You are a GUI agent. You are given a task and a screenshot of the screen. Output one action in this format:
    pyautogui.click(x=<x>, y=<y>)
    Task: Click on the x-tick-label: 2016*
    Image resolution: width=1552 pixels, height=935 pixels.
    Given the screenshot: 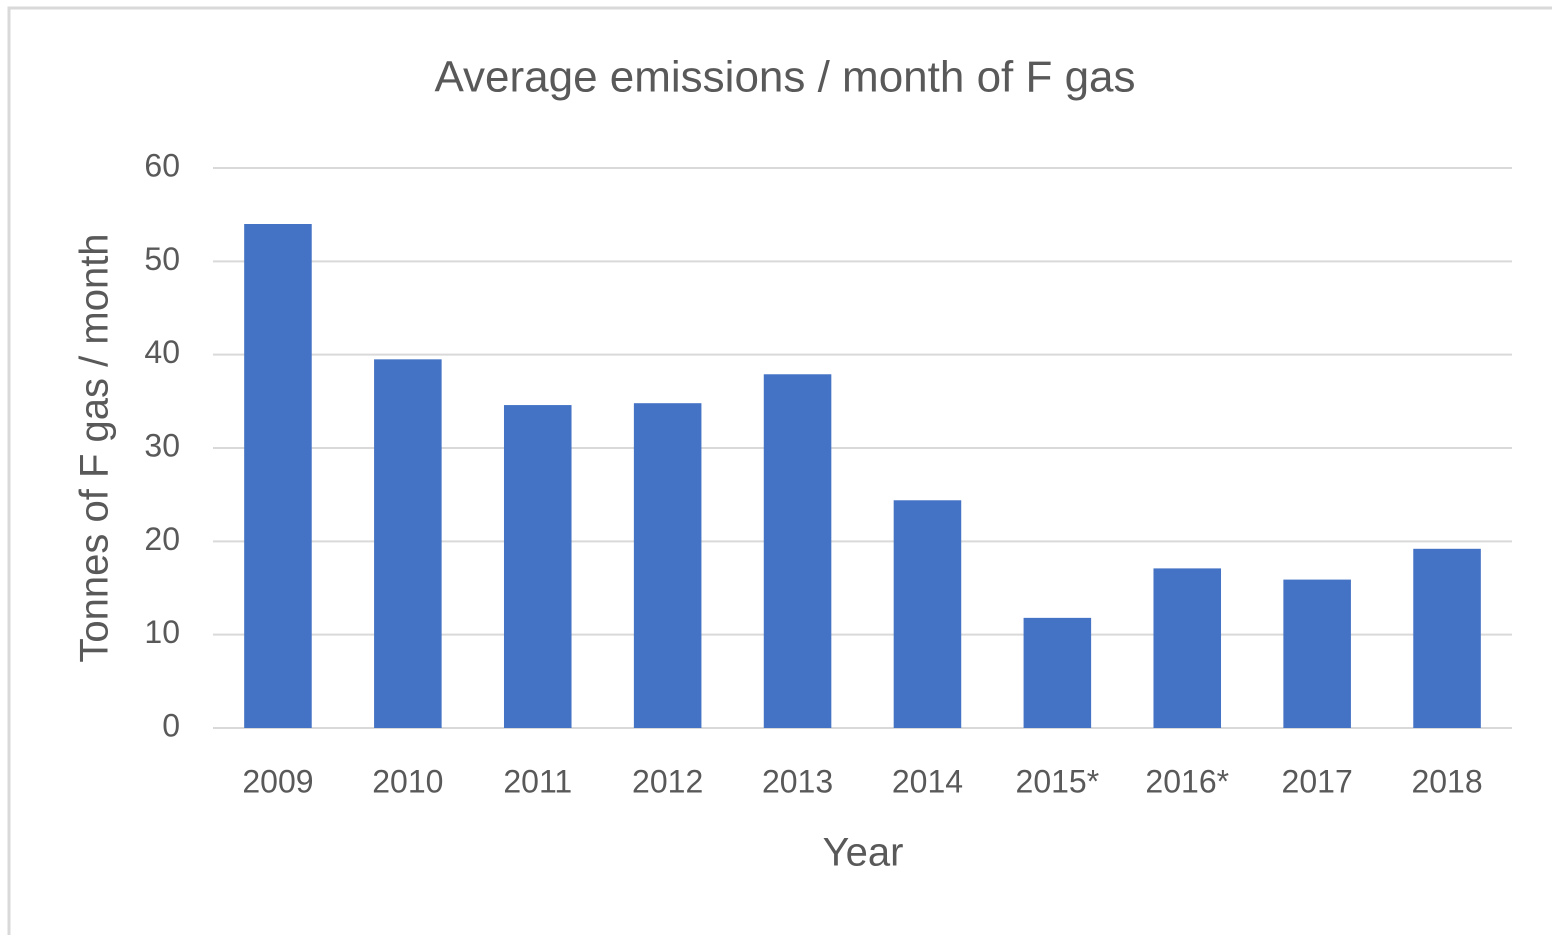 What is the action you would take?
    pyautogui.click(x=1187, y=781)
    